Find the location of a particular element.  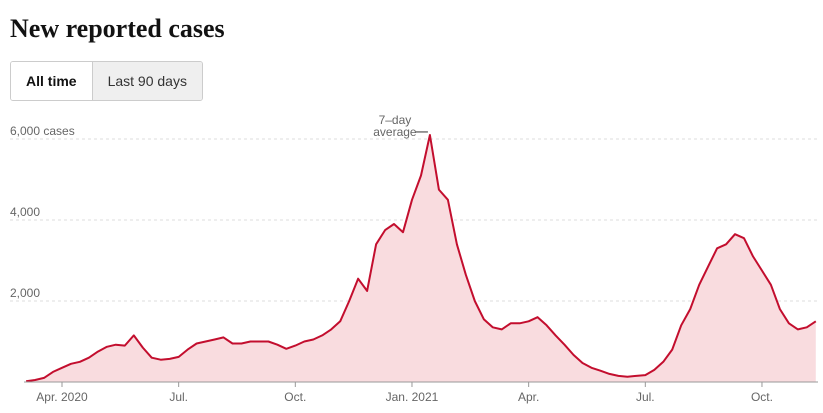

y-tick-label: 6,000 cases is located at coordinates (42, 131).